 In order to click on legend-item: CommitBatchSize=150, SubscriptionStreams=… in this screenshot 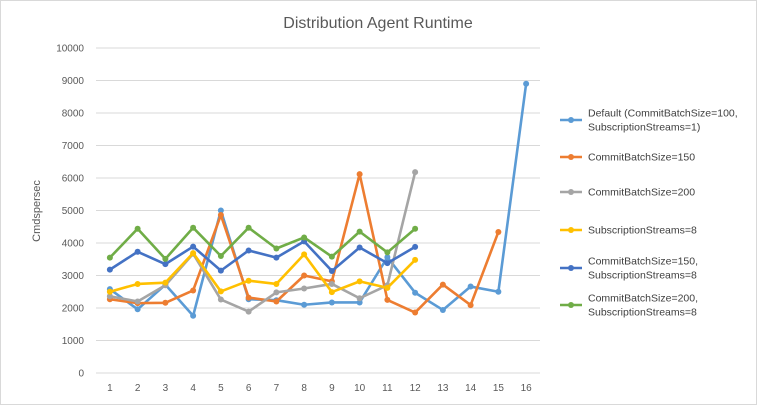, I will do `click(629, 269)`.